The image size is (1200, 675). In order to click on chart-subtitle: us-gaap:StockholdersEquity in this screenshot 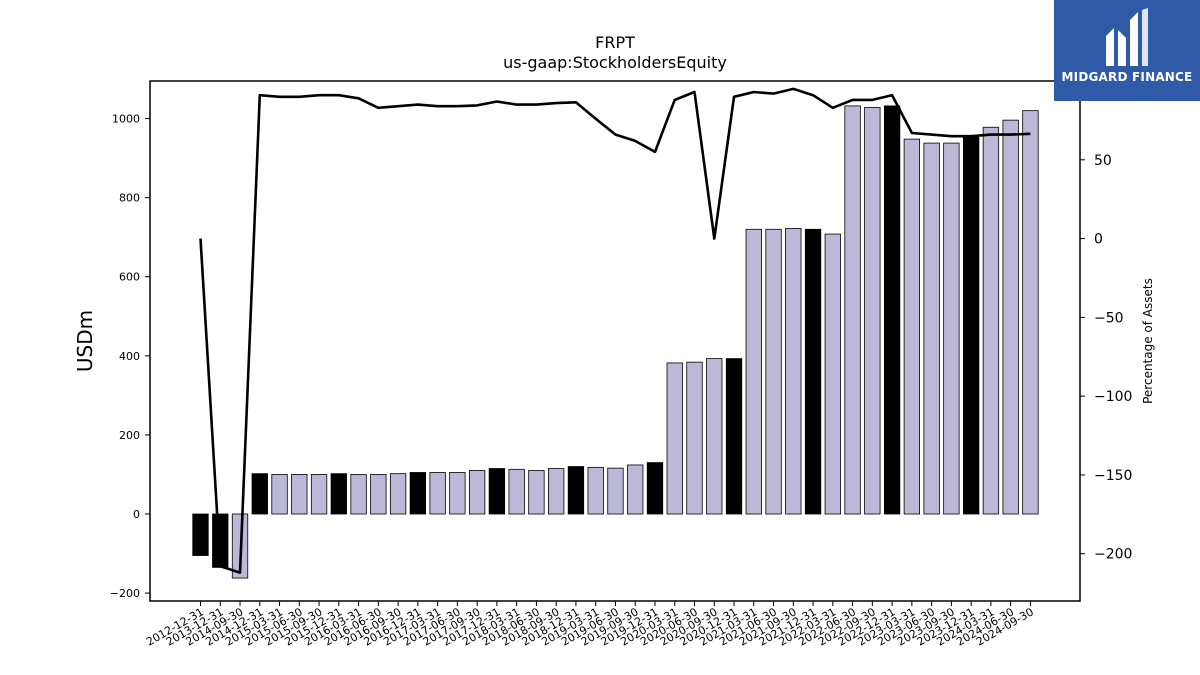, I will do `click(615, 62)`.